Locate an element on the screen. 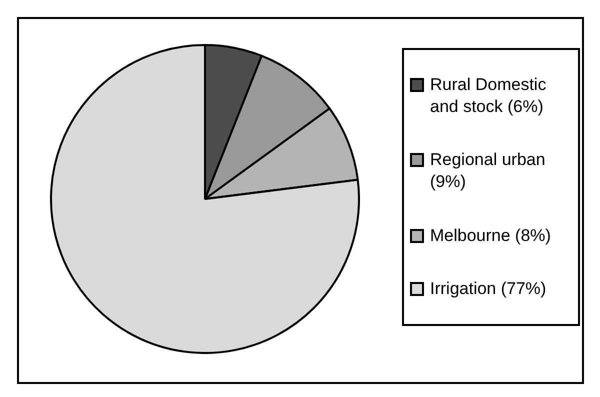 The height and width of the screenshot is (397, 600). legend-label: Rural Domestic and stock (6%) is located at coordinates (489, 96).